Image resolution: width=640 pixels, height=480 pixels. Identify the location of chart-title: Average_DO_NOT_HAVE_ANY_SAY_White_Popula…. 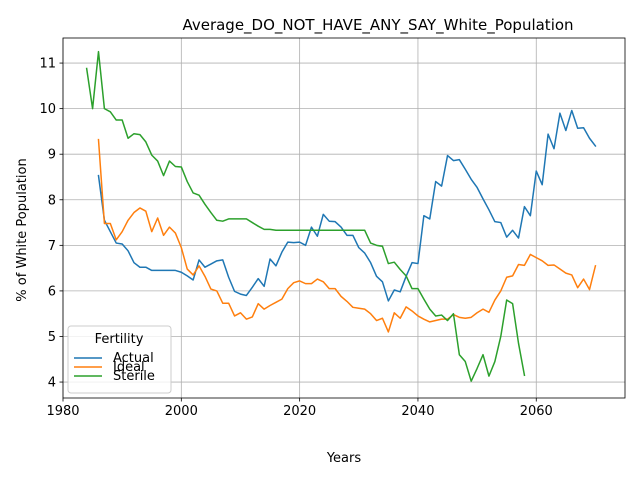
(377, 25).